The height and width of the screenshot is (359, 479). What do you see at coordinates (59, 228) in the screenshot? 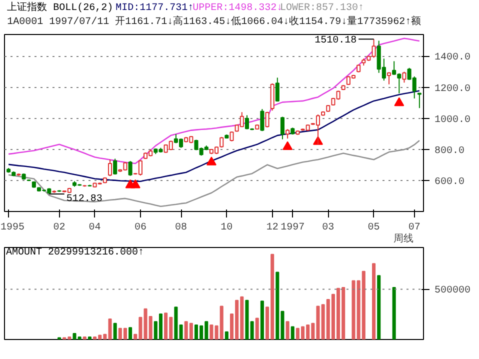
I see `x-tick-label: 02` at bounding box center [59, 228].